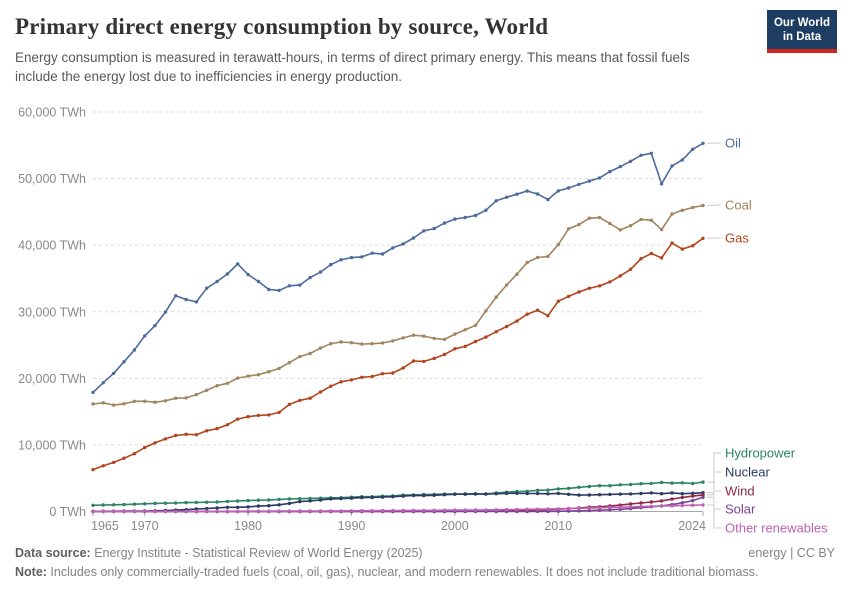 This screenshot has width=850, height=600. I want to click on series-label-gas: Gas, so click(737, 238).